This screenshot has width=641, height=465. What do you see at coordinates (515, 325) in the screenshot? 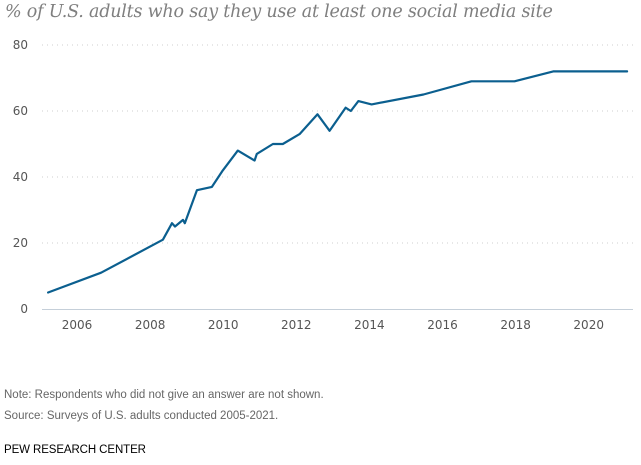
I see `x-tick-label: 2018` at bounding box center [515, 325].